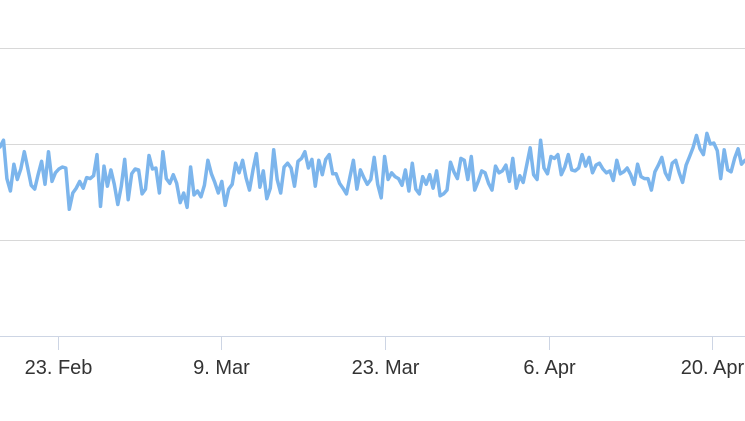  I want to click on x-tick-label: 9. Mar, so click(221, 368).